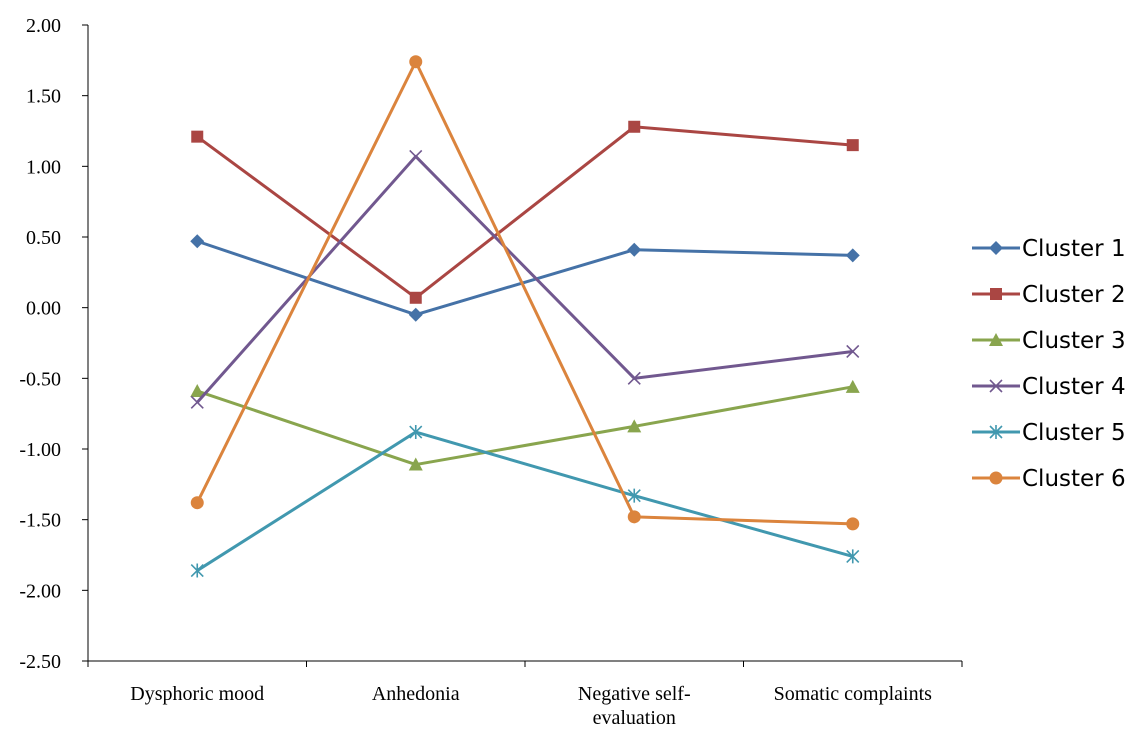 The height and width of the screenshot is (734, 1145). What do you see at coordinates (43, 167) in the screenshot?
I see `y-tick-label: 1.00` at bounding box center [43, 167].